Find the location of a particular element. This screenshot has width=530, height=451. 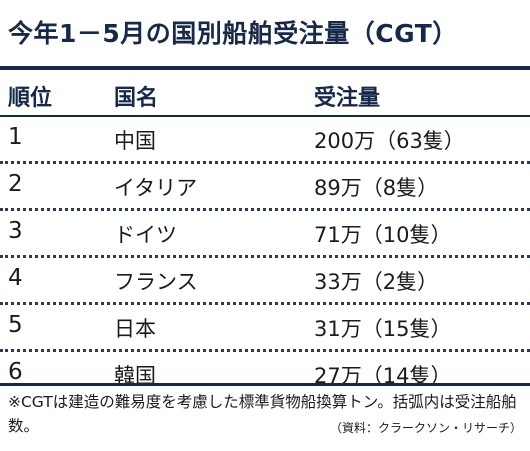

country-cell: イタリア is located at coordinates (156, 188).